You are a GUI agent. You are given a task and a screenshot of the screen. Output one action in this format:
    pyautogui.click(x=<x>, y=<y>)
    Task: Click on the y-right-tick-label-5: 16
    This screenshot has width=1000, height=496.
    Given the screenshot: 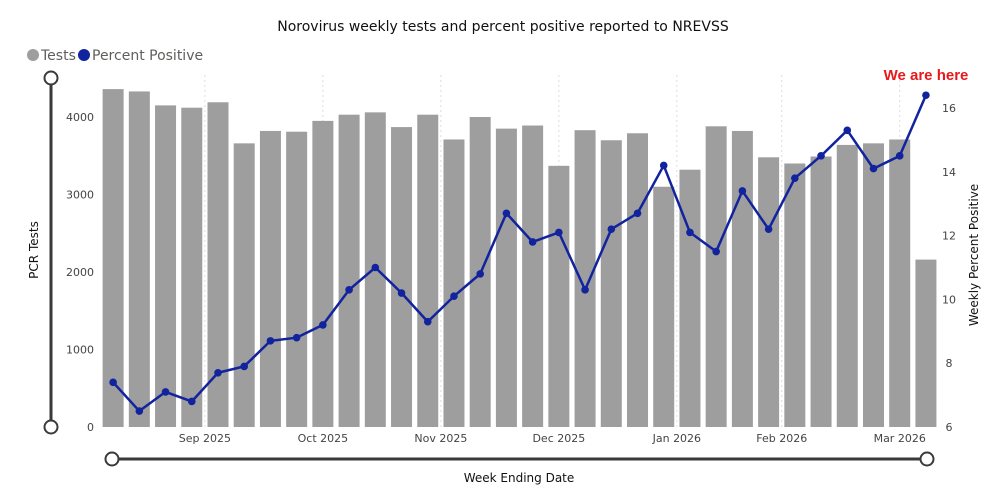 What is the action you would take?
    pyautogui.click(x=949, y=108)
    